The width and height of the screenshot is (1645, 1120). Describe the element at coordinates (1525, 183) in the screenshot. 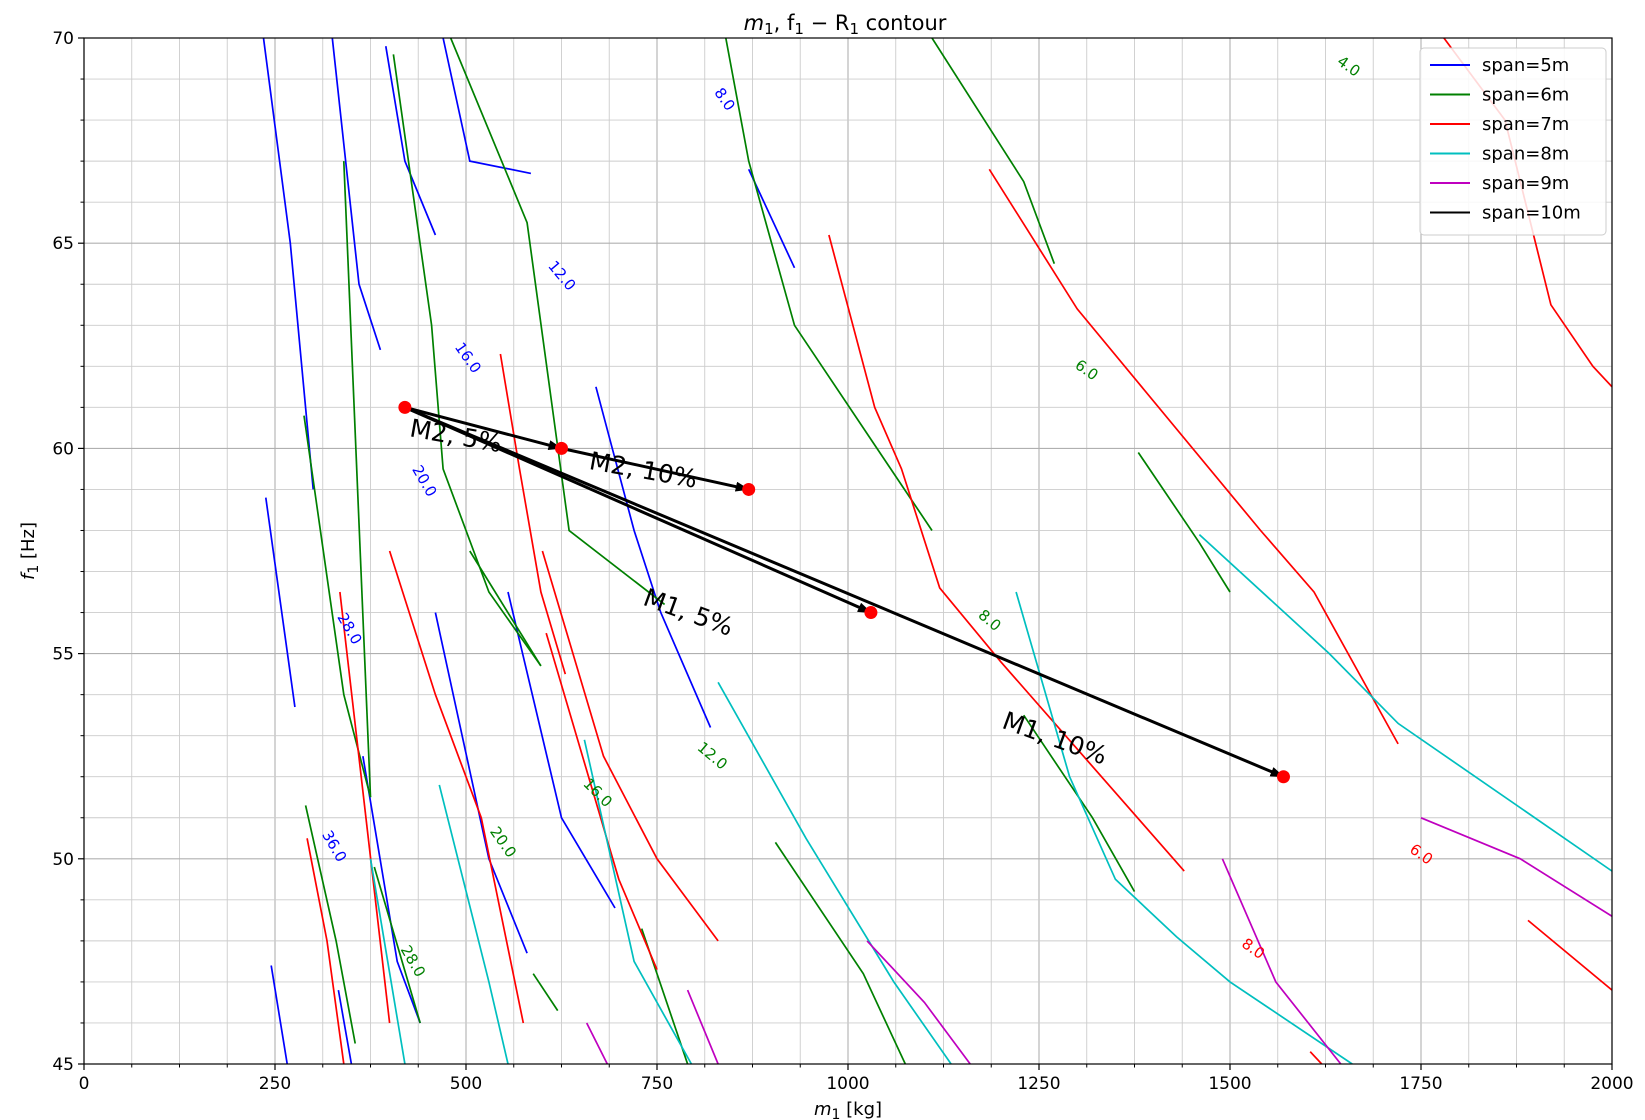

I see `legend-entry-label: span=9m` at that location.